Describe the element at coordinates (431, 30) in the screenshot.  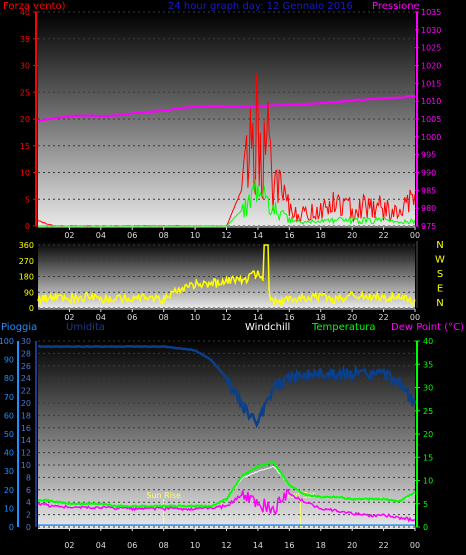
I see `pressure-tick-label: 1030` at that location.